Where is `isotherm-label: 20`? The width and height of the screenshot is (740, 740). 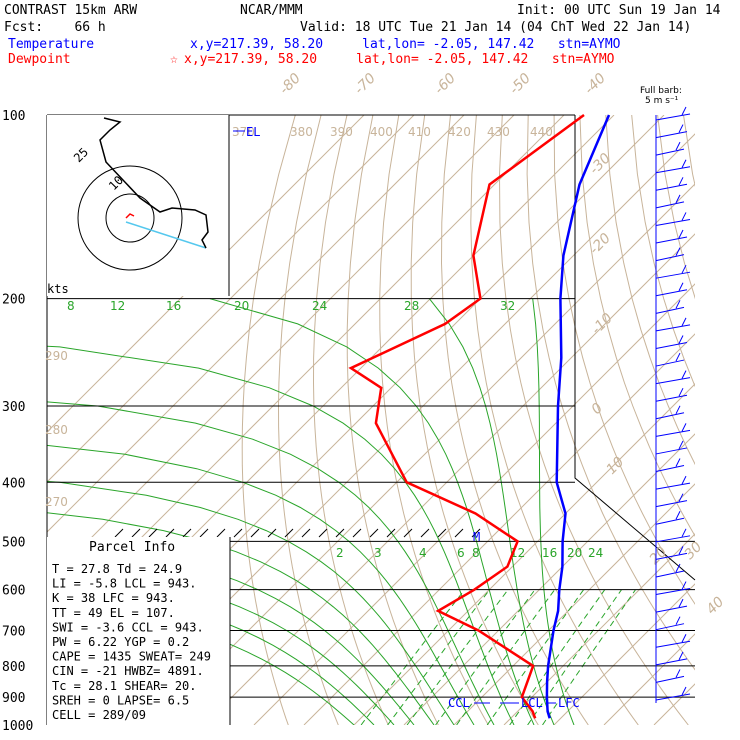
isotherm-label: 20 is located at coordinates (659, 556).